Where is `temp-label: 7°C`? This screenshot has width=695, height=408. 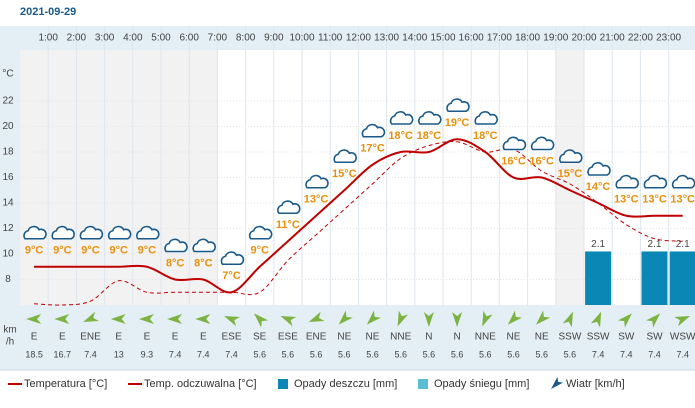
temp-label: 7°C is located at coordinates (231, 276).